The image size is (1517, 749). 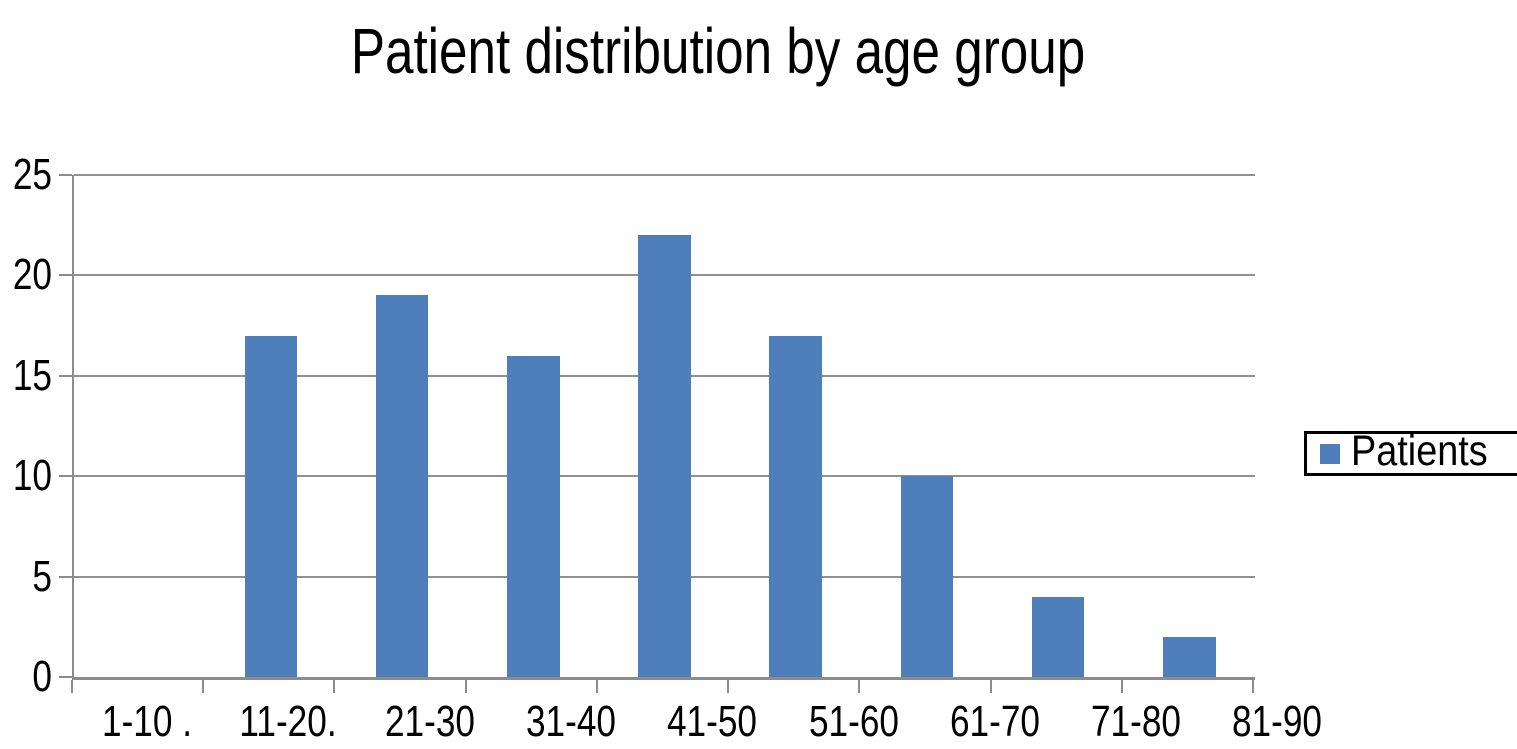 I want to click on y-tick-label-10: 10, so click(x=32, y=476).